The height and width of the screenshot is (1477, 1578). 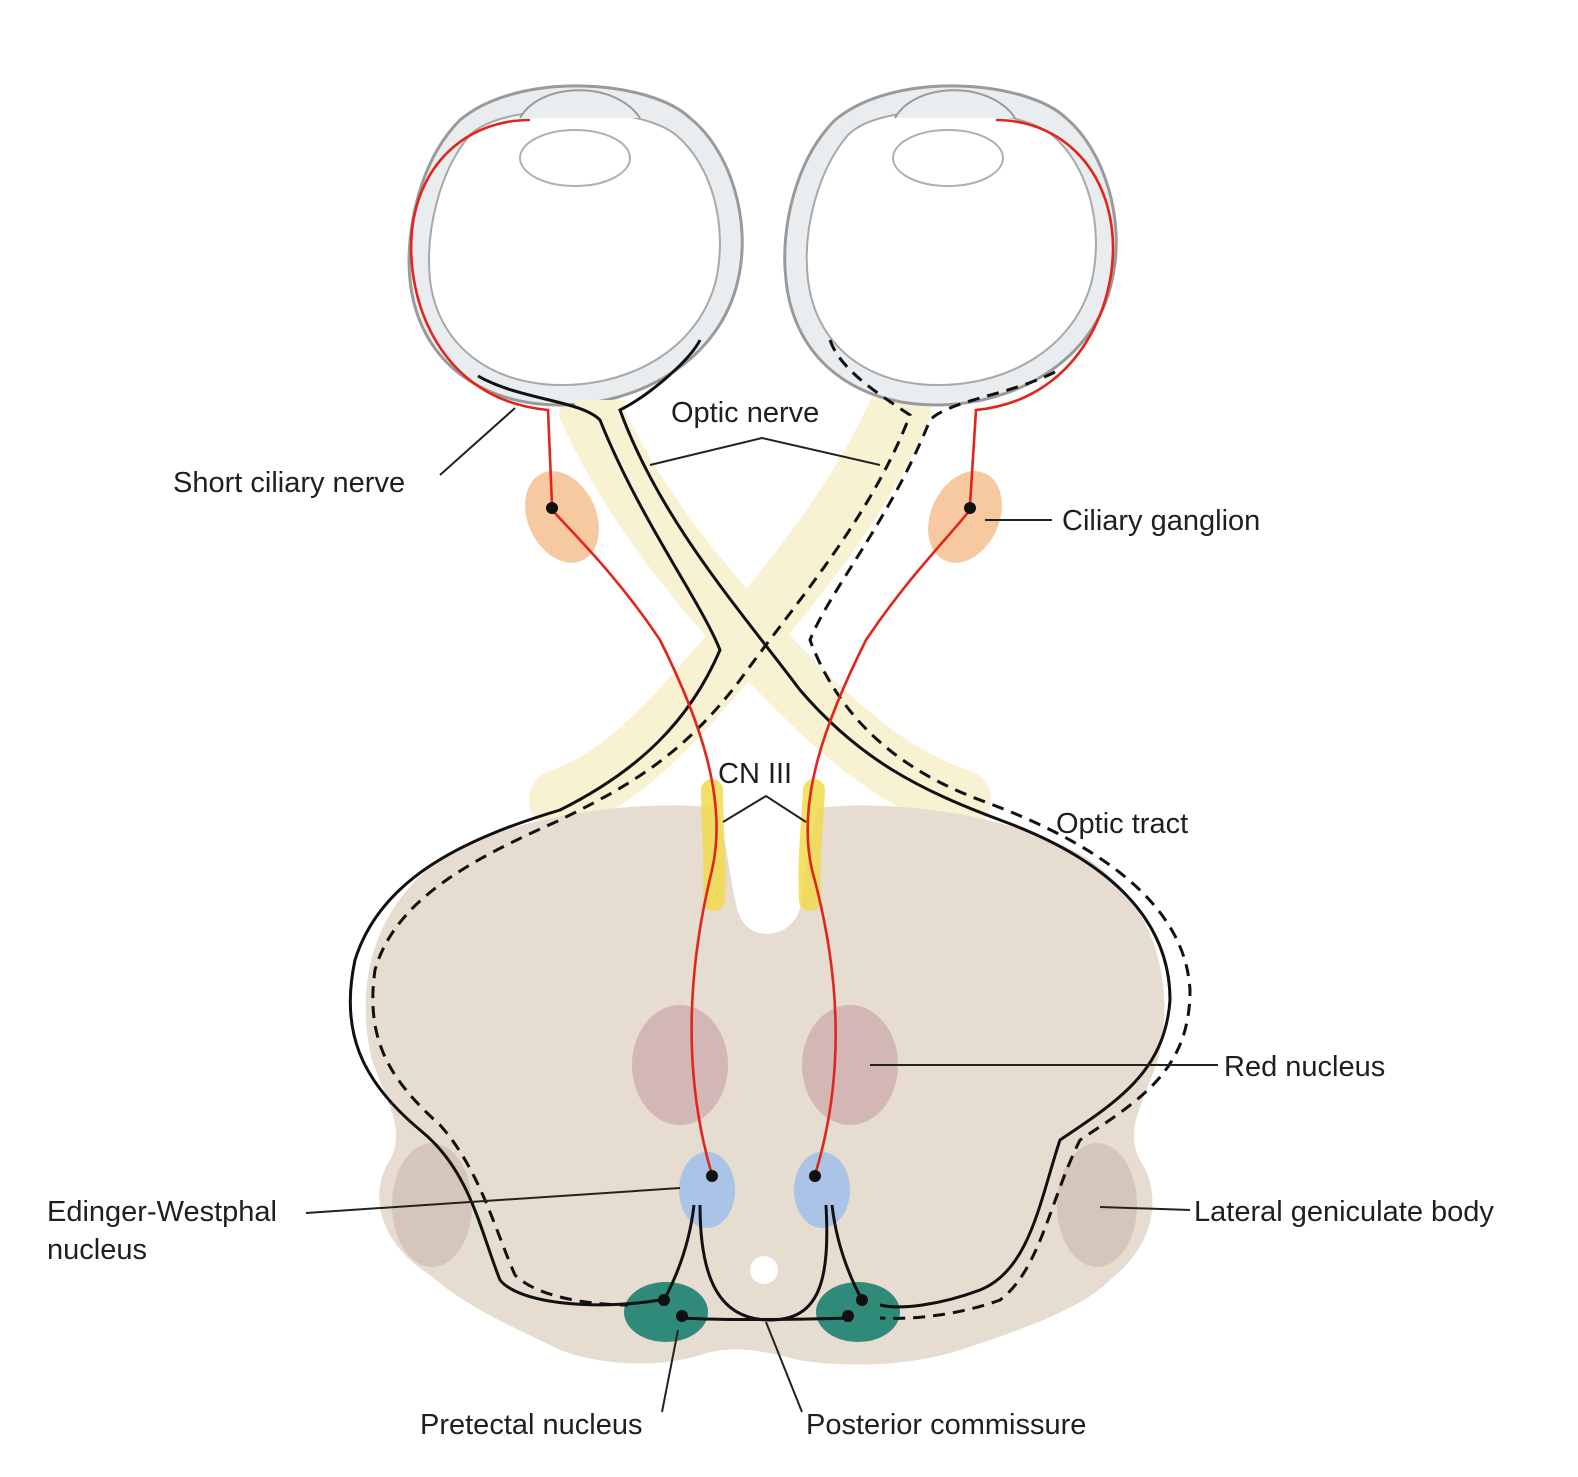 What do you see at coordinates (712, 1176) in the screenshot?
I see `synapse-ew-left` at bounding box center [712, 1176].